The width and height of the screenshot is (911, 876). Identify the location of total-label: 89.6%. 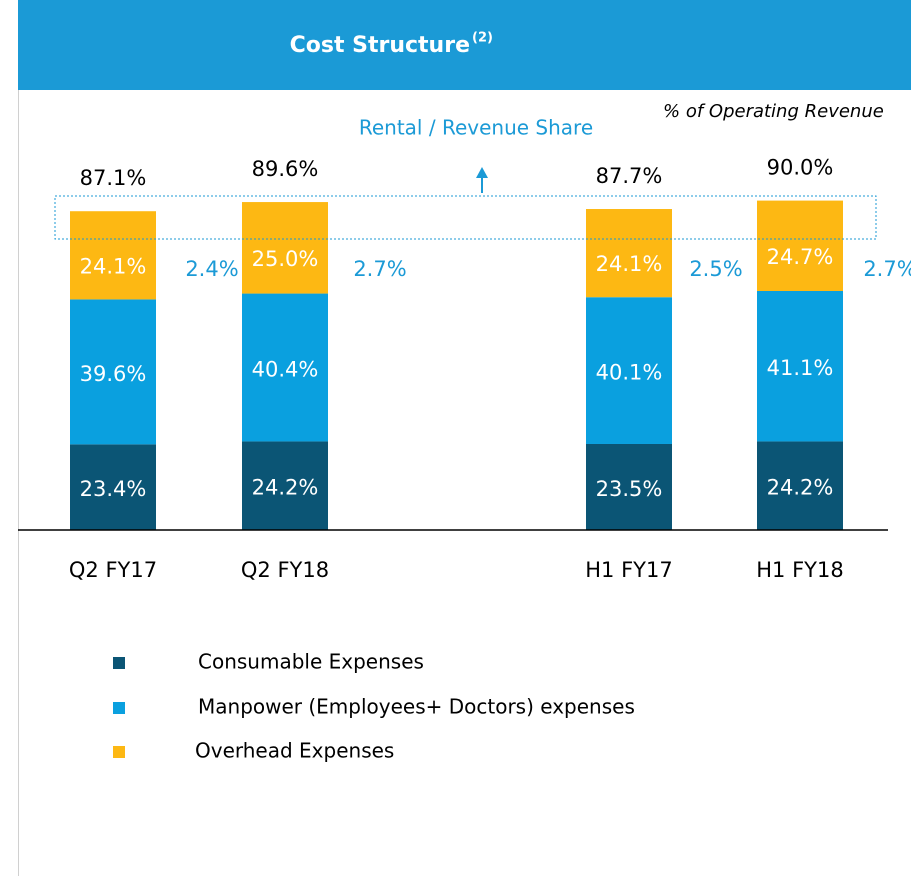
(285, 169).